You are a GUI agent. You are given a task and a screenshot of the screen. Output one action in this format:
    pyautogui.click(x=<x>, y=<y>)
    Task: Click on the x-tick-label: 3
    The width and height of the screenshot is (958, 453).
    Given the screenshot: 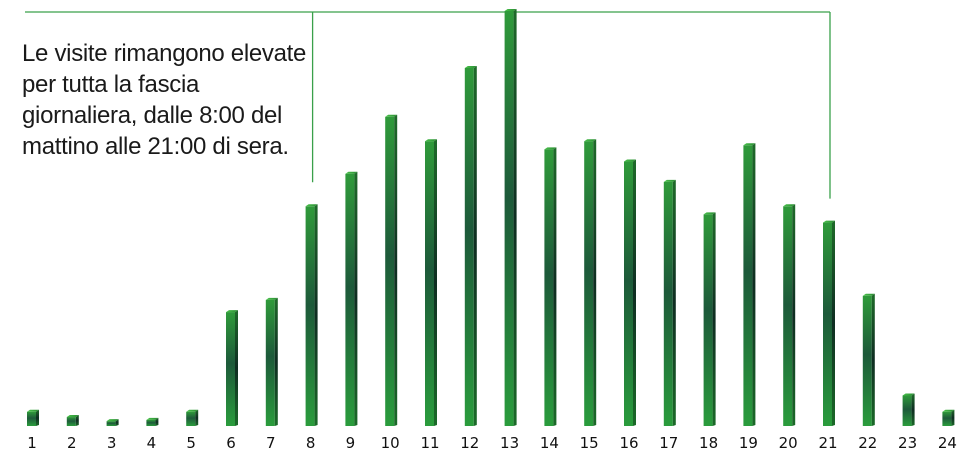 What is the action you would take?
    pyautogui.click(x=112, y=443)
    